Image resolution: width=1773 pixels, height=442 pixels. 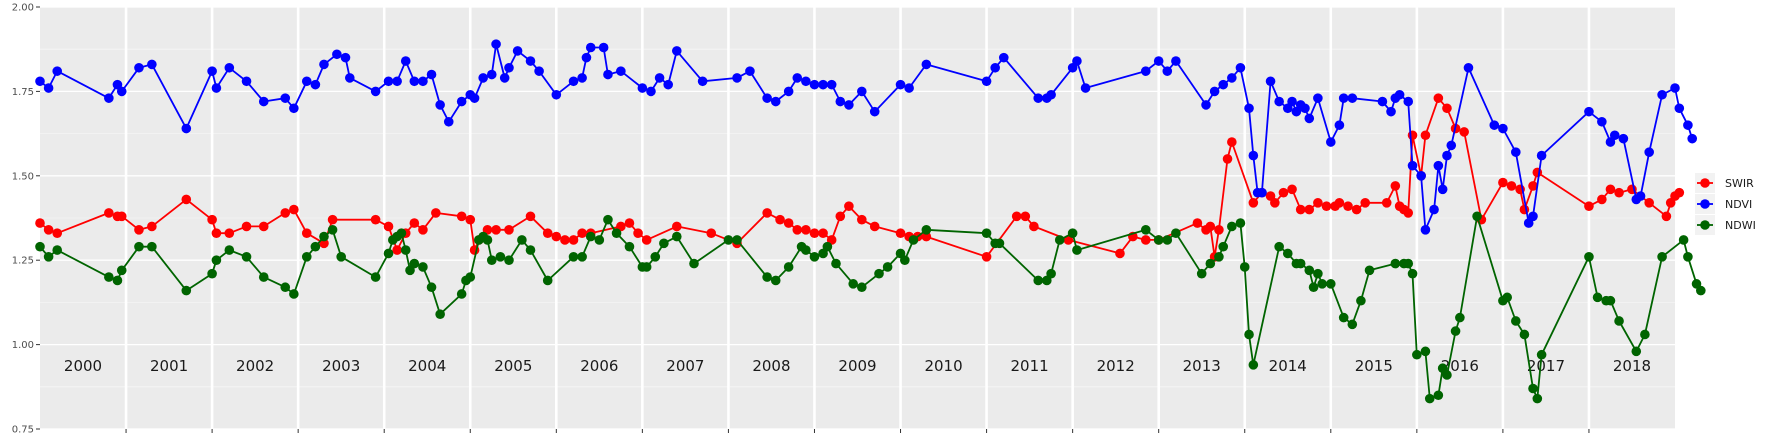 What do you see at coordinates (857, 366) in the screenshot?
I see `year-label: 2009` at bounding box center [857, 366].